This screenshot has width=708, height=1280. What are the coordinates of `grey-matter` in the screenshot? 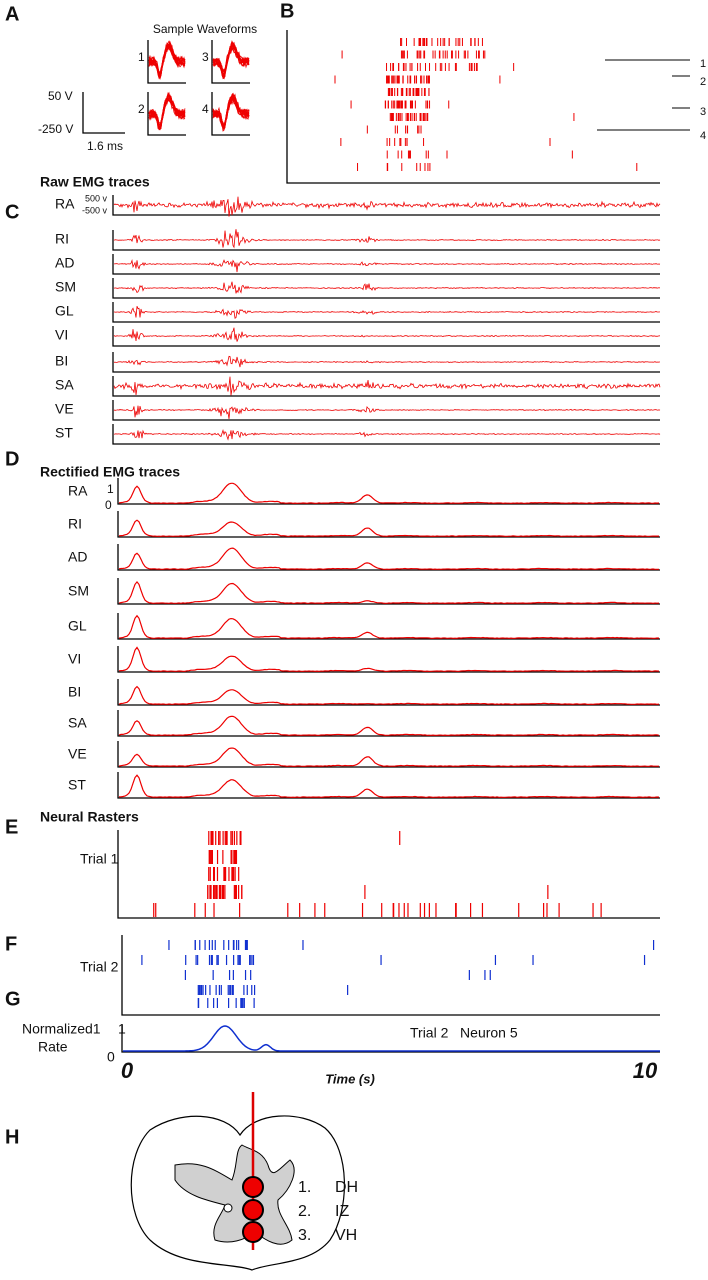 It's located at (234, 1194).